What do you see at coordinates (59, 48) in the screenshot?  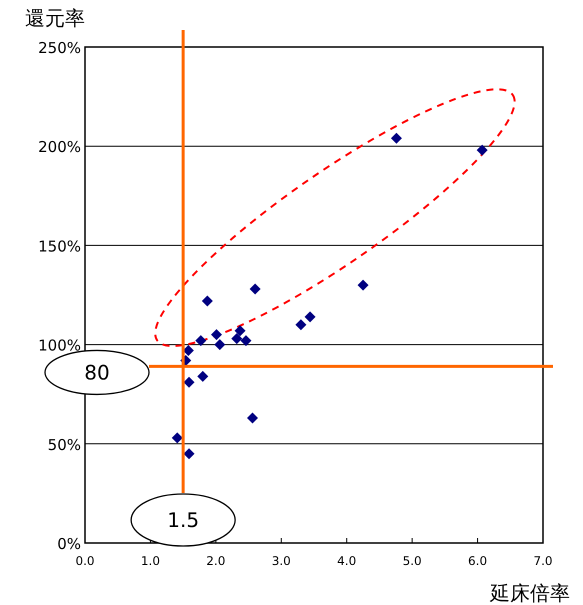 I see `y-tick-label: 250%` at bounding box center [59, 48].